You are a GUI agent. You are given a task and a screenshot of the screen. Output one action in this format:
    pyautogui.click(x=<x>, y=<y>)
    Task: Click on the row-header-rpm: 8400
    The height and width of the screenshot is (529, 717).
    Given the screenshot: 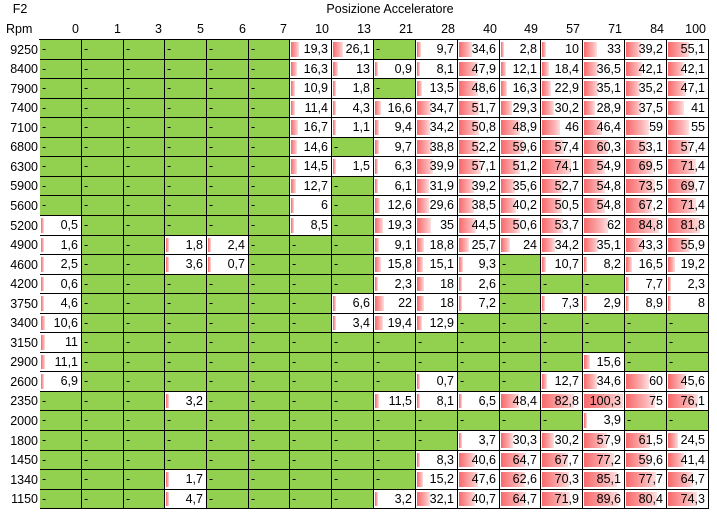 What is the action you would take?
    pyautogui.click(x=20, y=69)
    